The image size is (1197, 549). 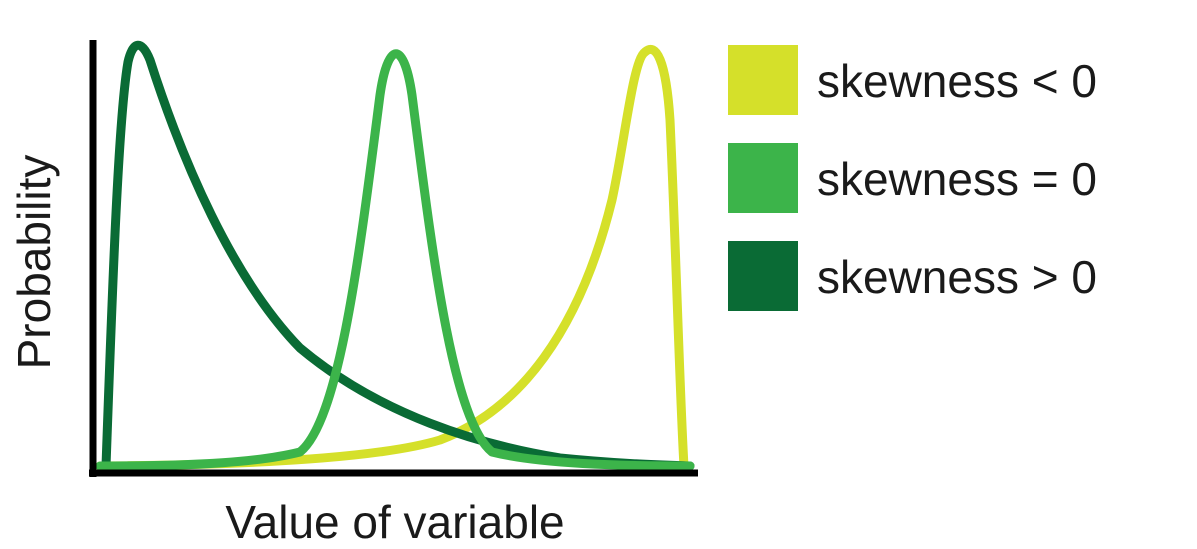 What do you see at coordinates (957, 81) in the screenshot?
I see `legend-label-skewness-negative: skewness < 0` at bounding box center [957, 81].